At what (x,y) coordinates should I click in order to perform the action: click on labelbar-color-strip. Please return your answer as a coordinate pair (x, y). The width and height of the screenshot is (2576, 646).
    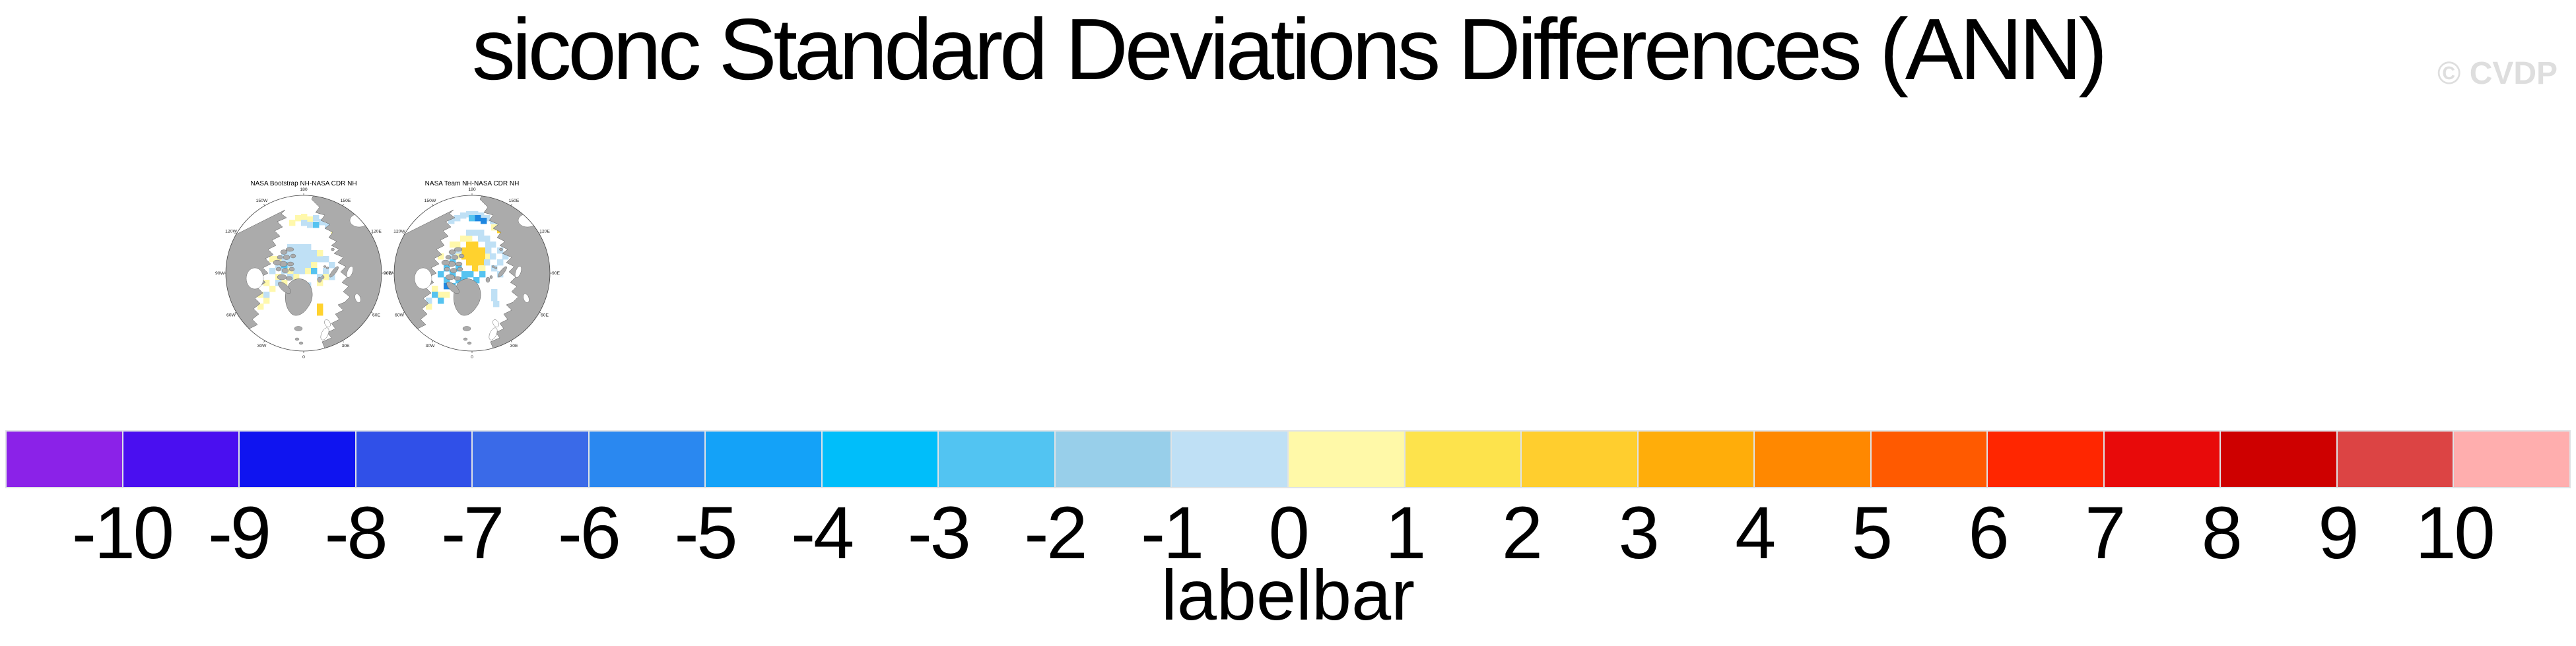
    Looking at the image, I should click on (1288, 459).